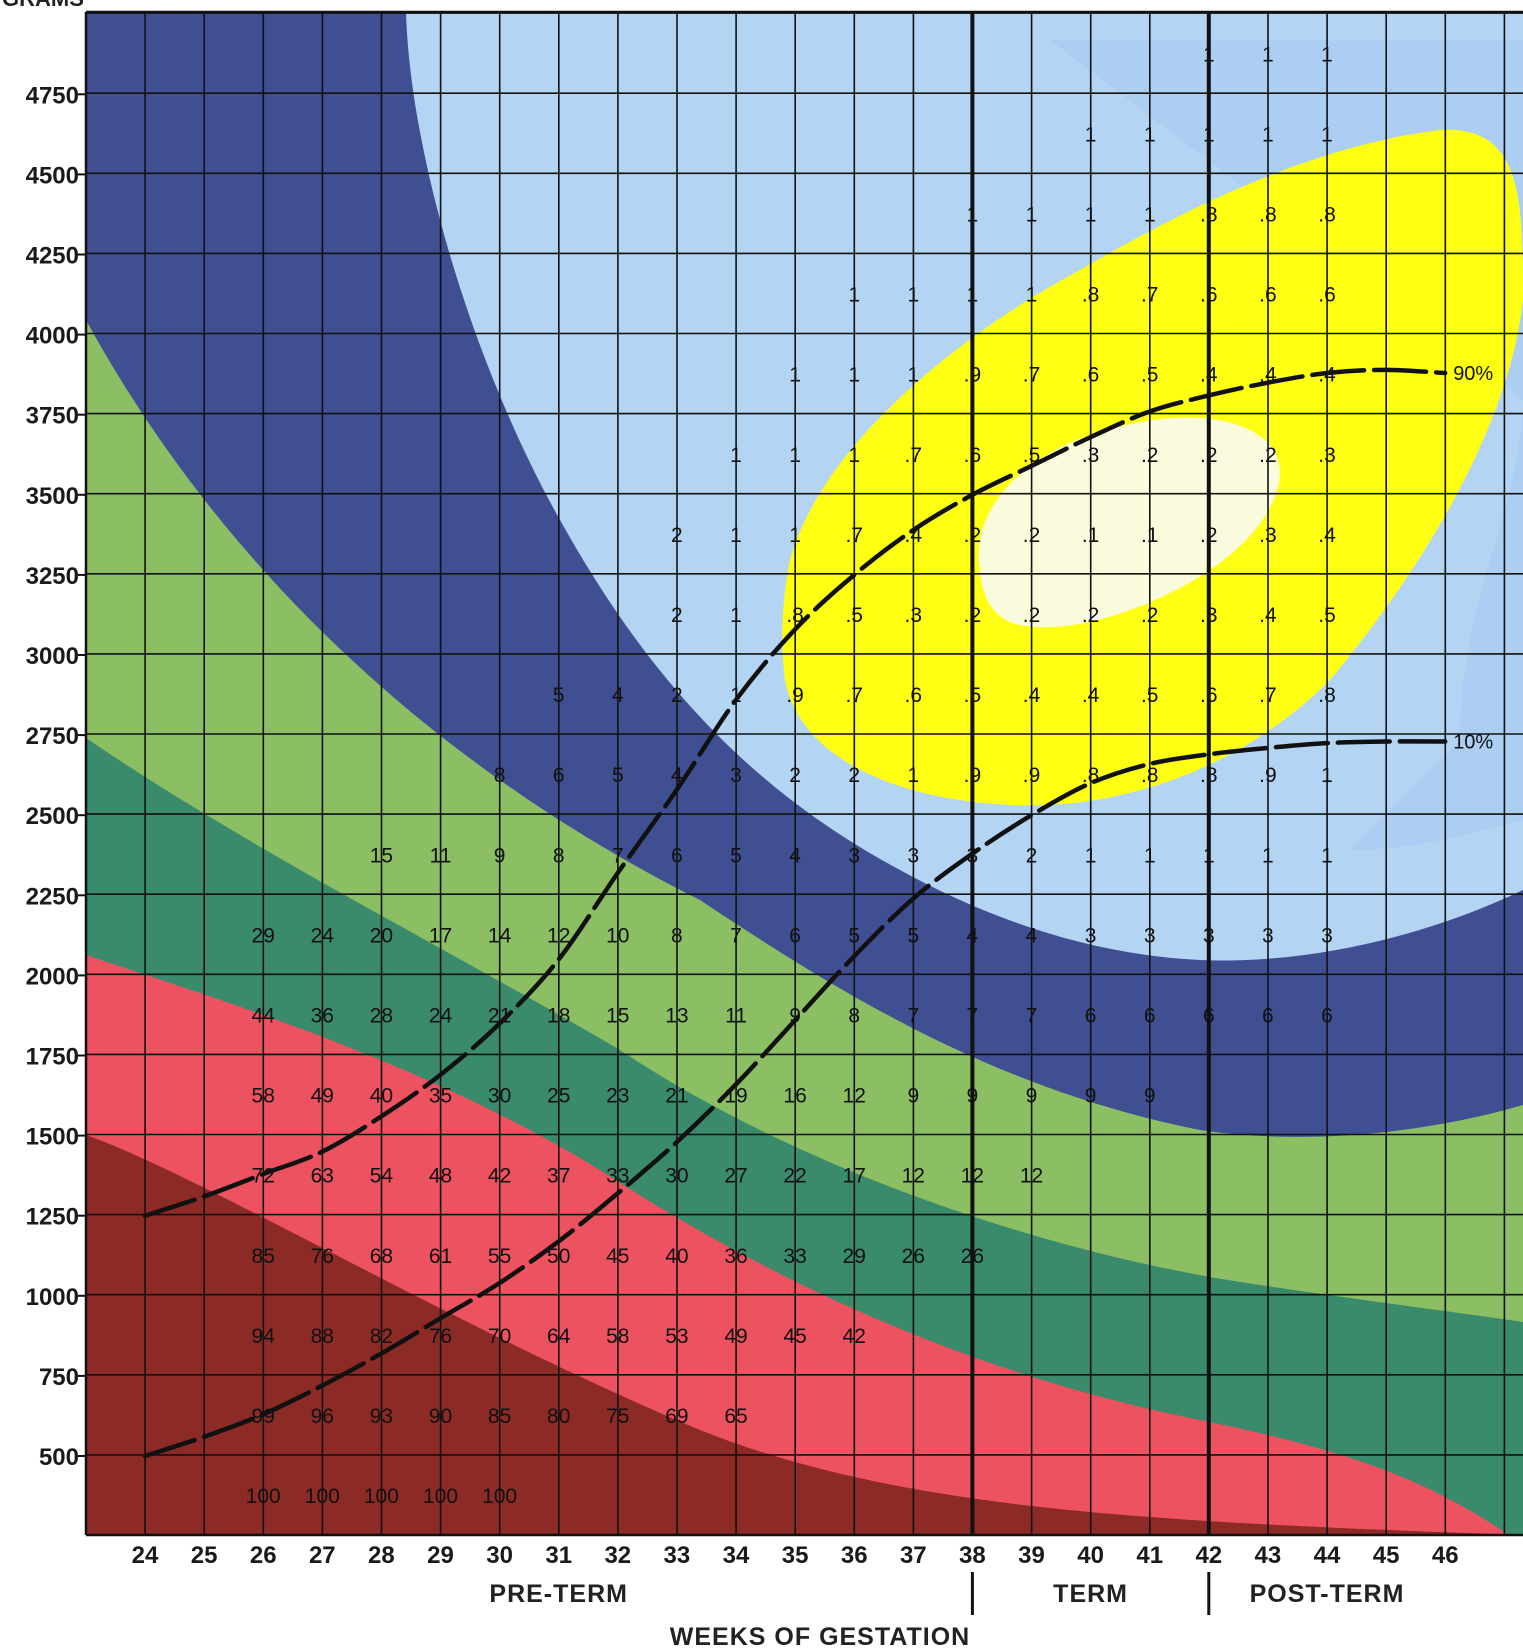 This screenshot has height=1652, width=1523. I want to click on x-axis-label: WEEKS OF GESTATION, so click(820, 1637).